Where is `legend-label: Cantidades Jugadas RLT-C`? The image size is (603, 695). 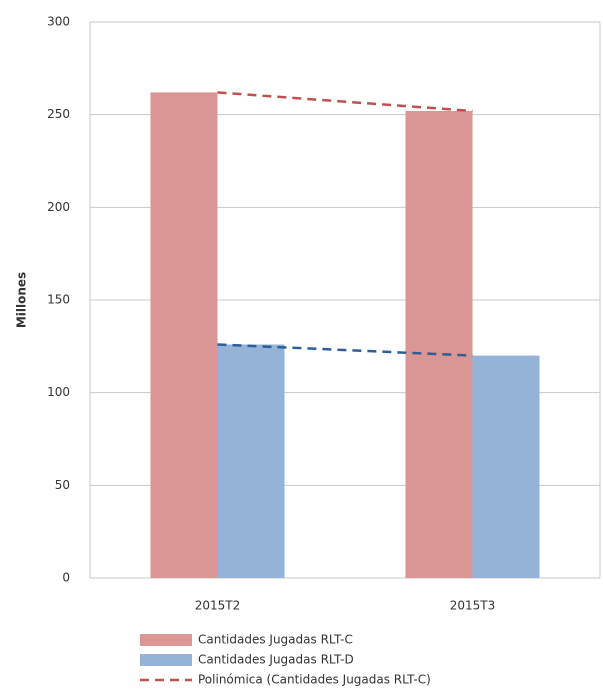 legend-label: Cantidades Jugadas RLT-C is located at coordinates (275, 640).